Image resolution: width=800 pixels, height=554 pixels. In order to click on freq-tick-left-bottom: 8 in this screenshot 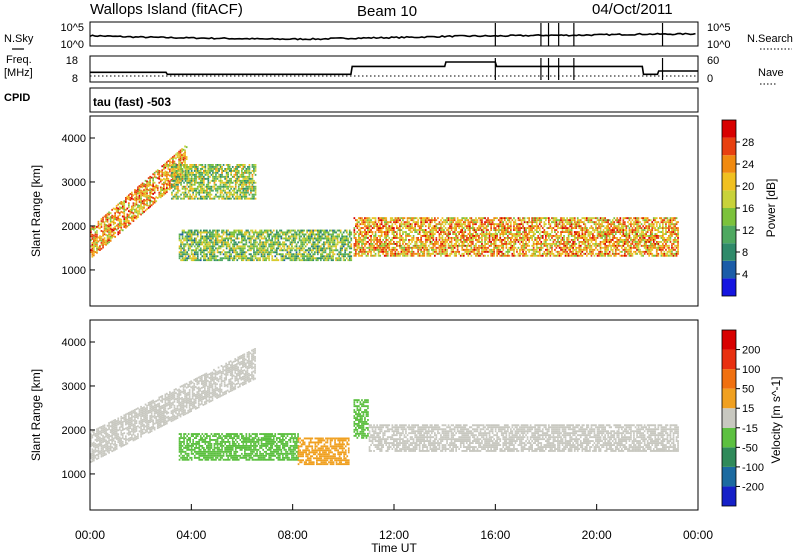, I will do `click(75, 79)`.